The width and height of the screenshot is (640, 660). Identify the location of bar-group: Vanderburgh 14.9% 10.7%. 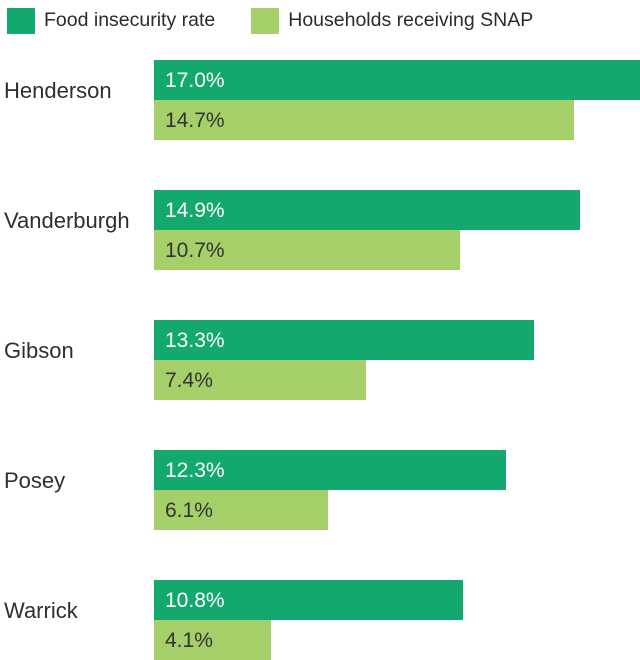
(320, 221).